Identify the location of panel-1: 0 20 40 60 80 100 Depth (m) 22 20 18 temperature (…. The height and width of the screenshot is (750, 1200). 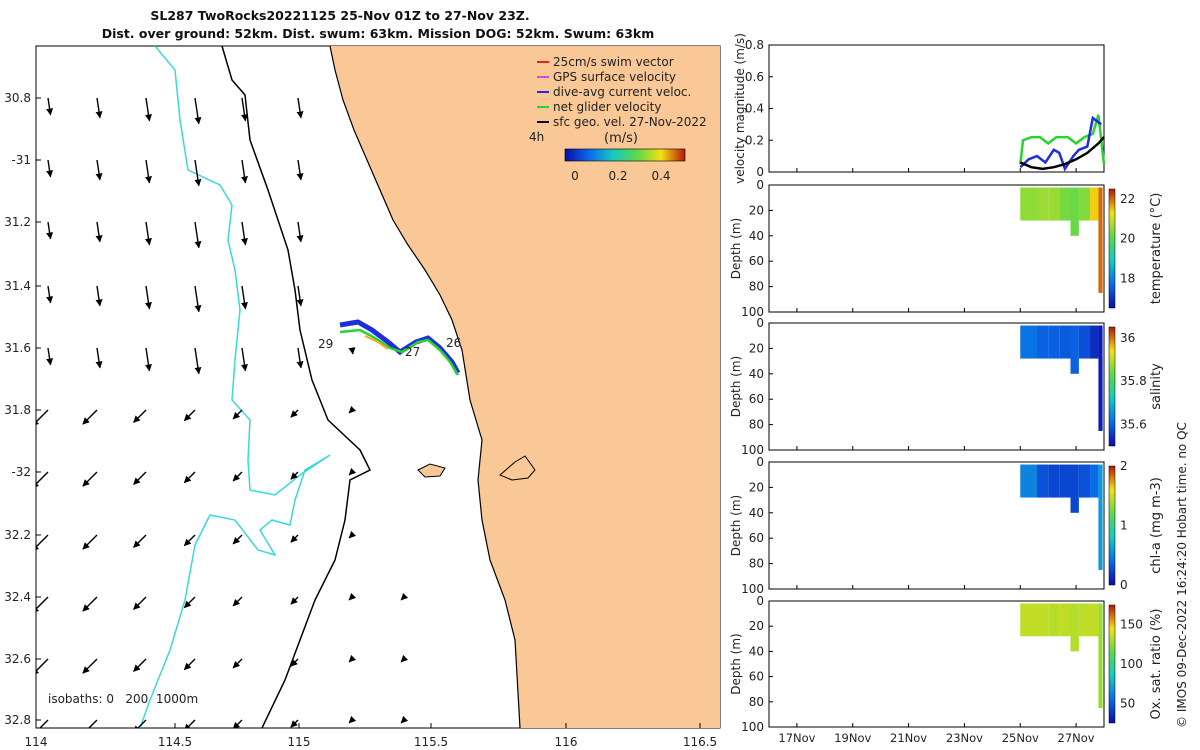
(946, 248).